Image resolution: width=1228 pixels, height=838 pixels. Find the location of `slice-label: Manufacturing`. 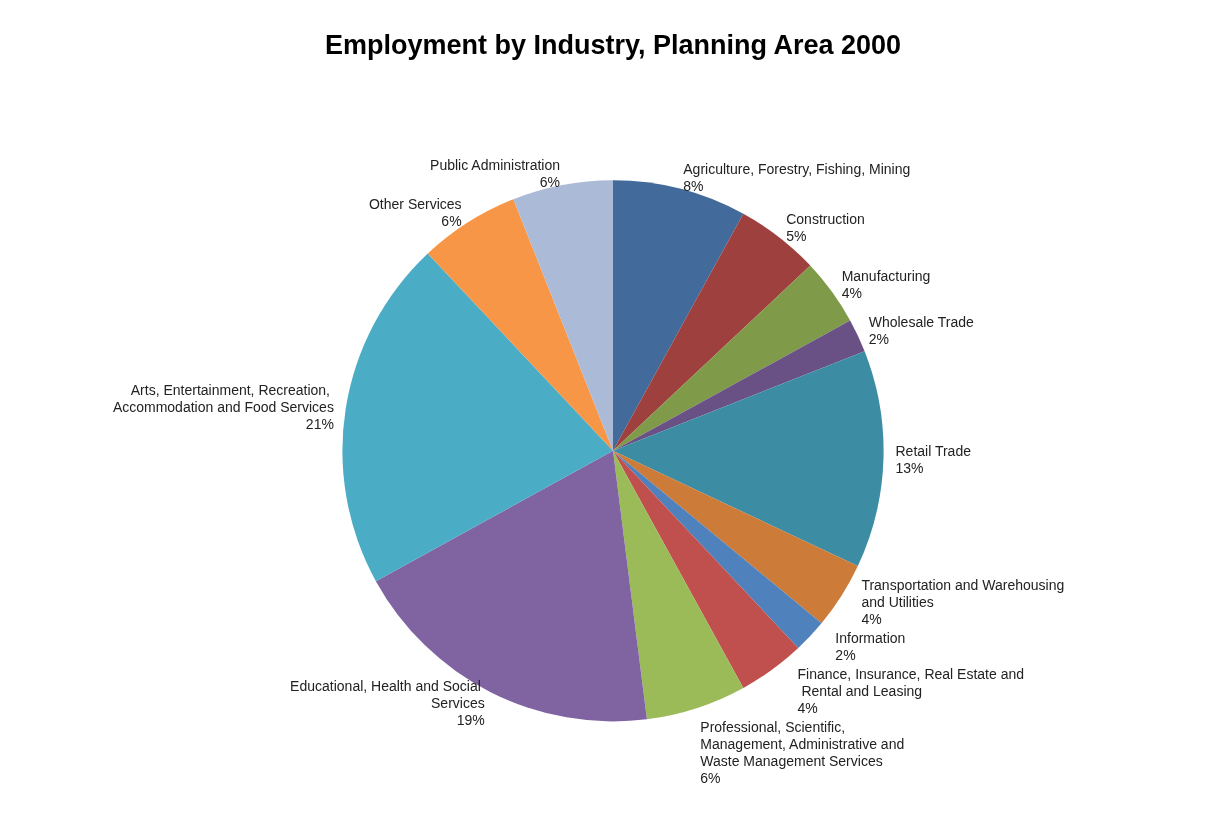

slice-label: Manufacturing is located at coordinates (886, 276).